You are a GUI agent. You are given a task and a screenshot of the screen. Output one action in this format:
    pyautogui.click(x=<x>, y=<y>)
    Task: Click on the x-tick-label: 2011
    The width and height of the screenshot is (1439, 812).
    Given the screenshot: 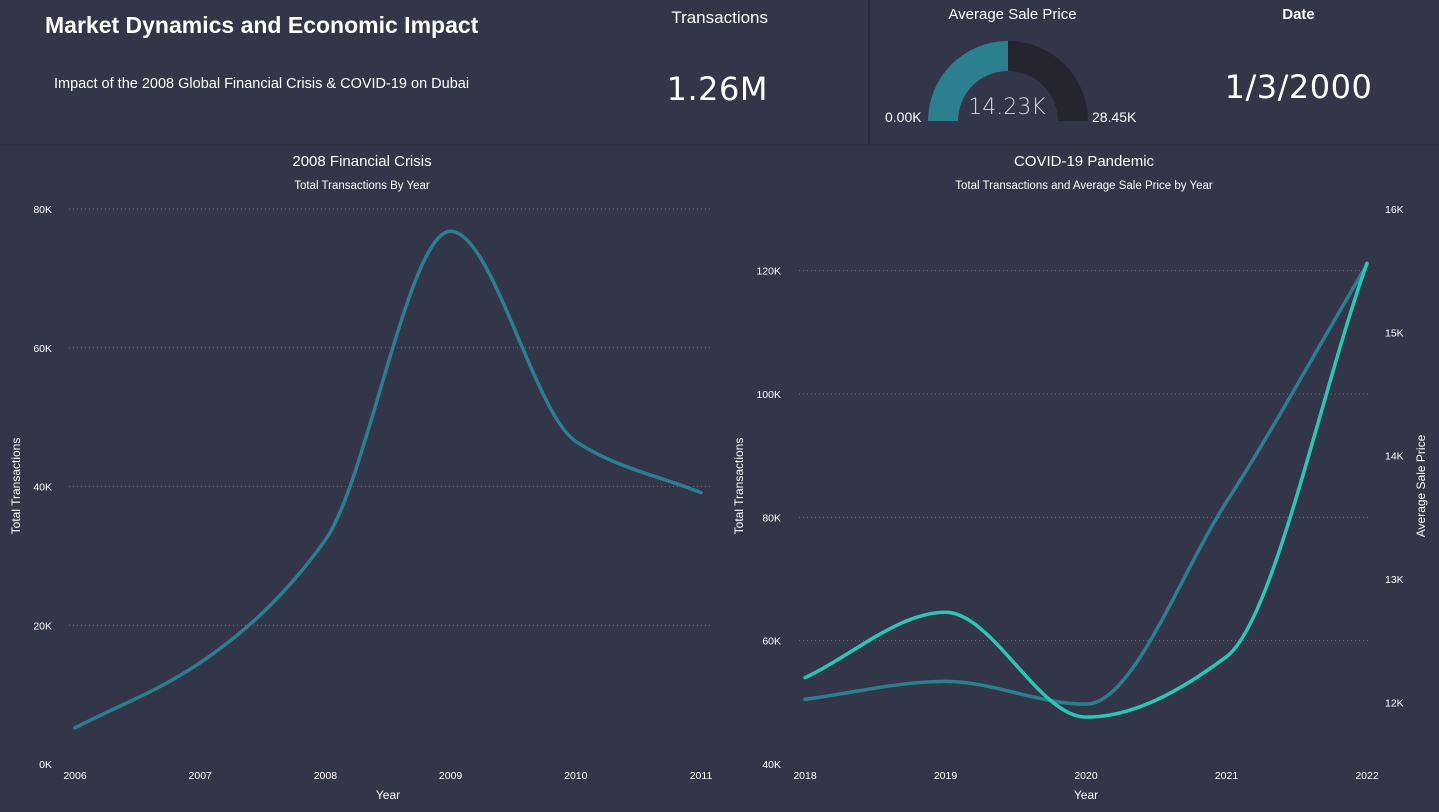 What is the action you would take?
    pyautogui.click(x=701, y=776)
    